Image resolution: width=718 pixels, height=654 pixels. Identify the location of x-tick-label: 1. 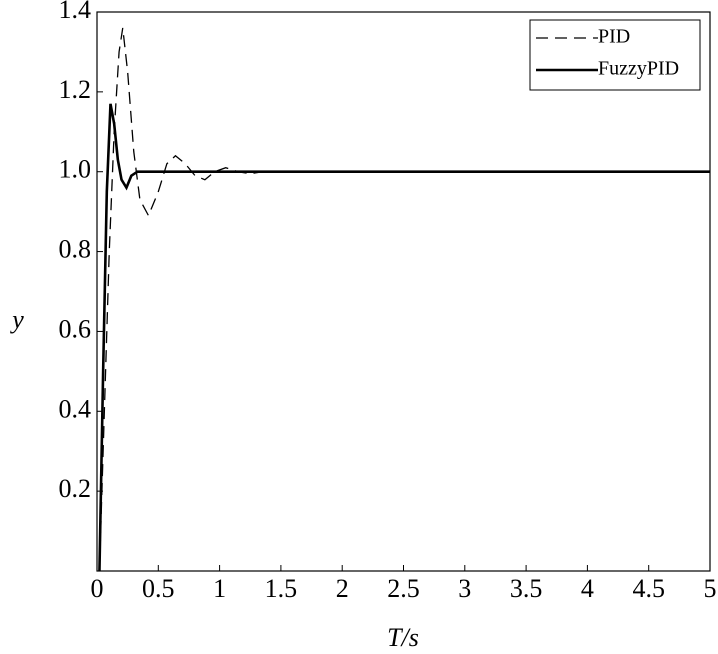
(219, 588).